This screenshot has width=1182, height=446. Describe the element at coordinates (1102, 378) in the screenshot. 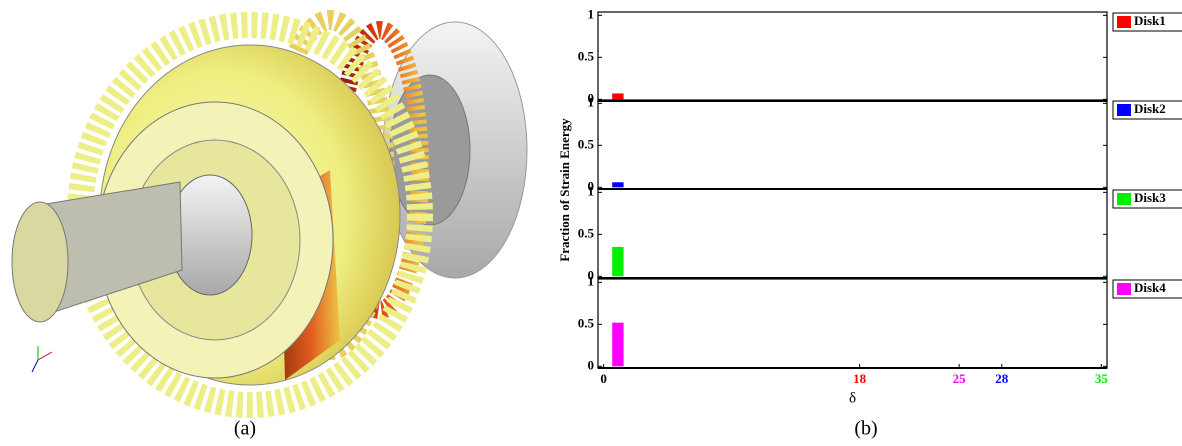

I see `x-tick-label: 35` at that location.